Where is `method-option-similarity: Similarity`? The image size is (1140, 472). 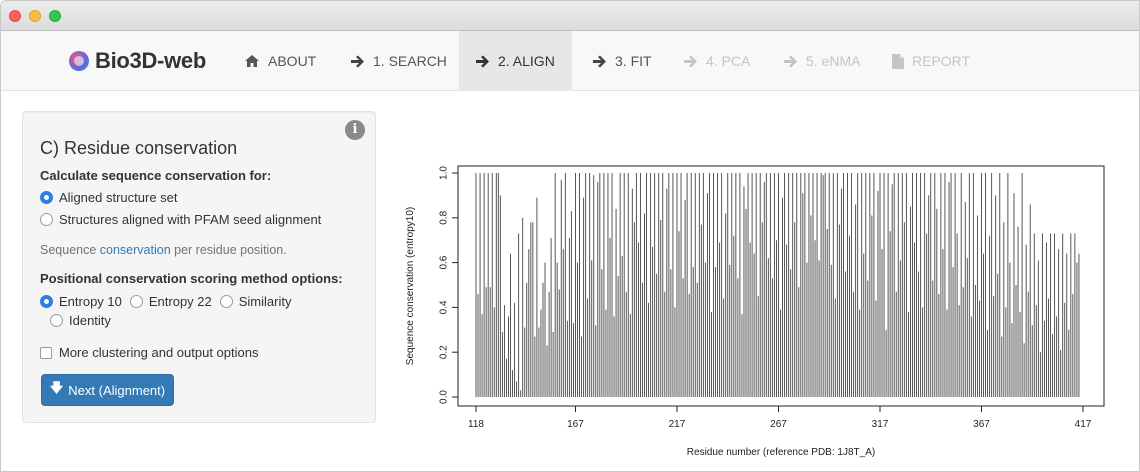 method-option-similarity: Similarity is located at coordinates (255, 301).